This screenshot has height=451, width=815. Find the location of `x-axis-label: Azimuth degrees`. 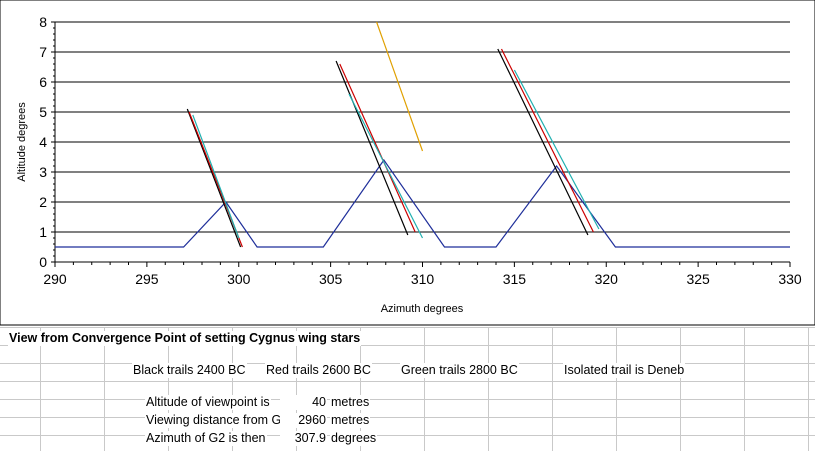

x-axis-label: Azimuth degrees is located at coordinates (422, 309).